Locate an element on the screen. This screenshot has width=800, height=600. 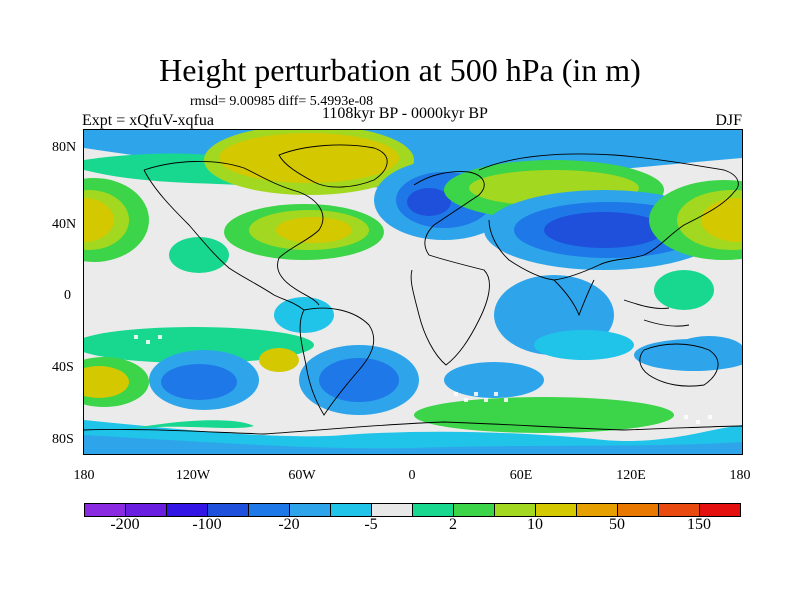
colorbar is located at coordinates (412, 510).